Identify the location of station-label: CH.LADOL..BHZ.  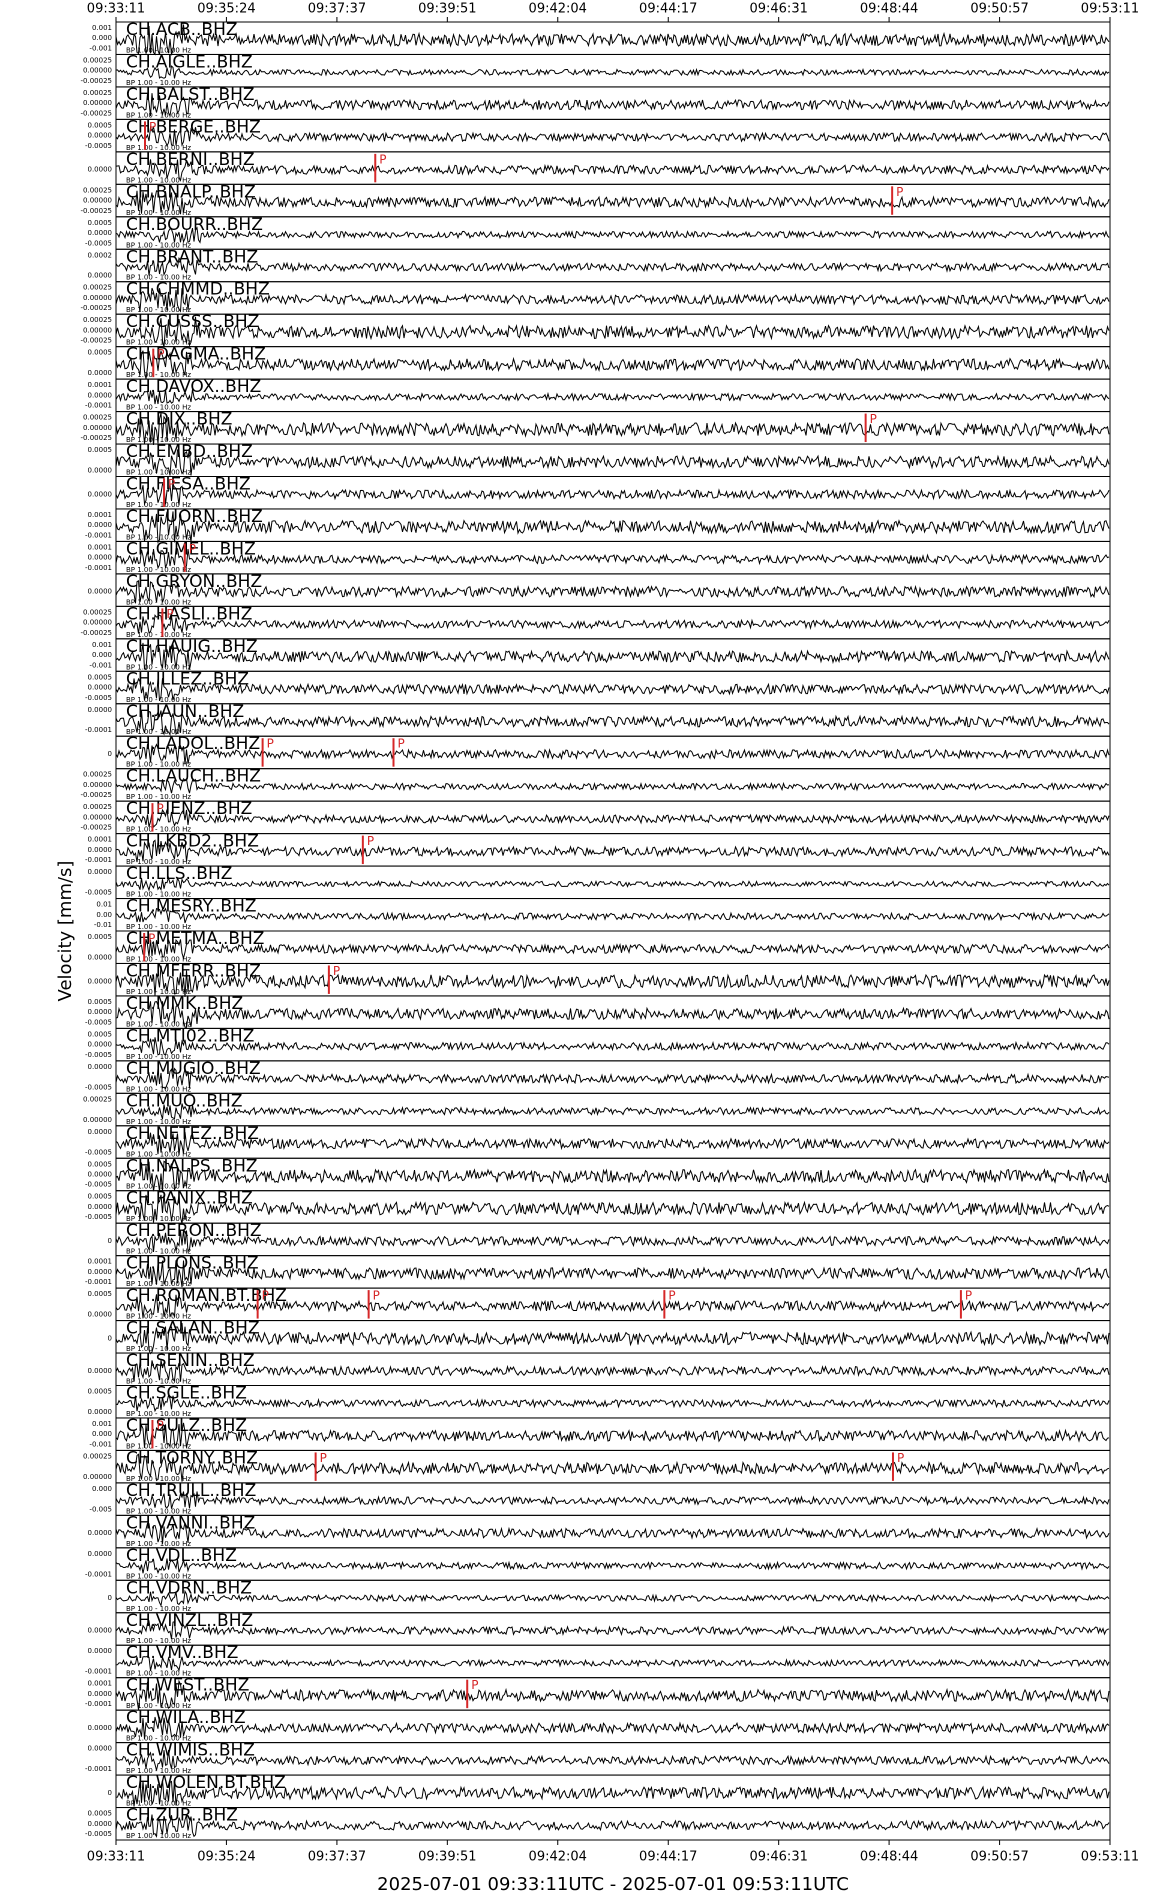
(193, 744).